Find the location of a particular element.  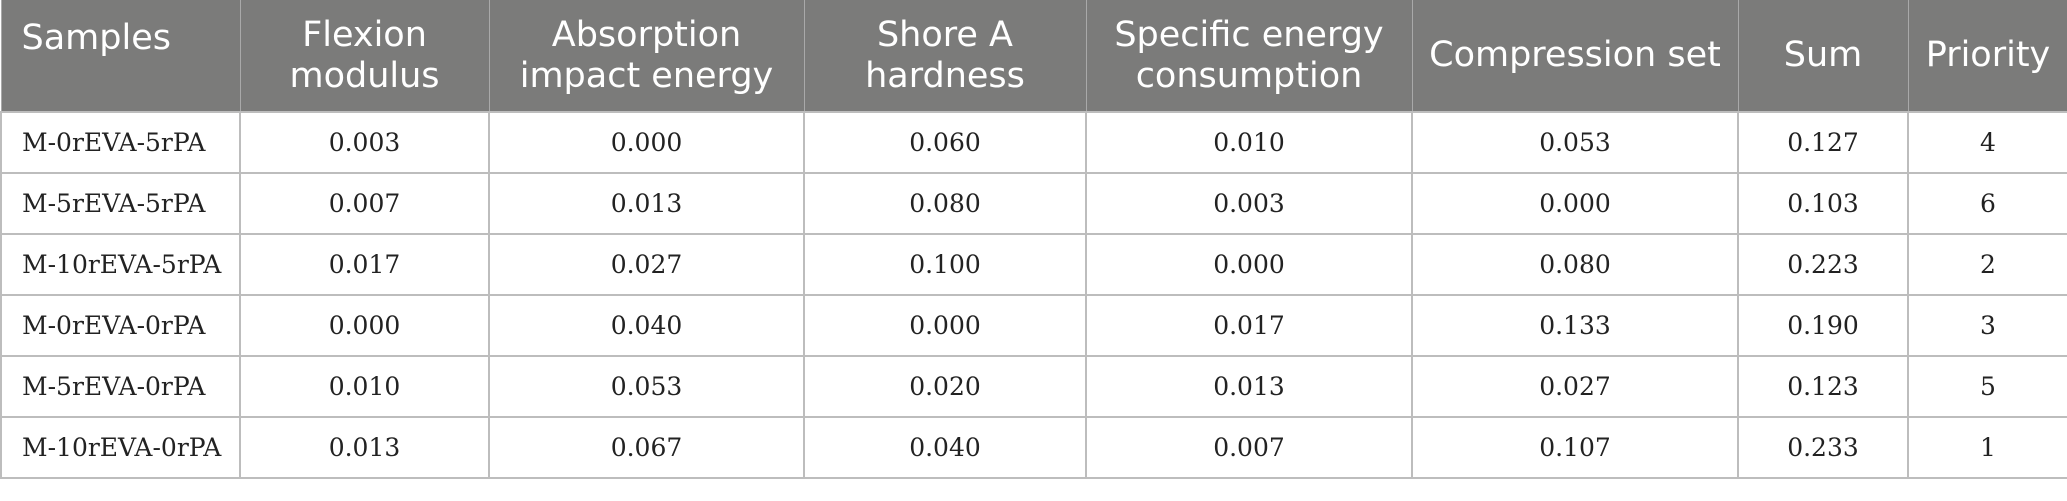

cell-priority: 6 is located at coordinates (1987, 203).